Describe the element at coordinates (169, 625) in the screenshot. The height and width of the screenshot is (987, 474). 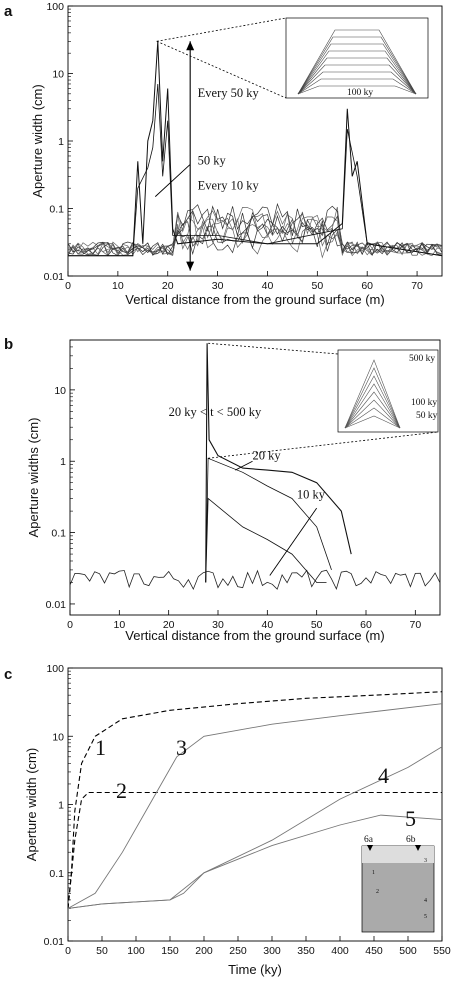
I see `panel-b-x-tick-label: 20` at that location.